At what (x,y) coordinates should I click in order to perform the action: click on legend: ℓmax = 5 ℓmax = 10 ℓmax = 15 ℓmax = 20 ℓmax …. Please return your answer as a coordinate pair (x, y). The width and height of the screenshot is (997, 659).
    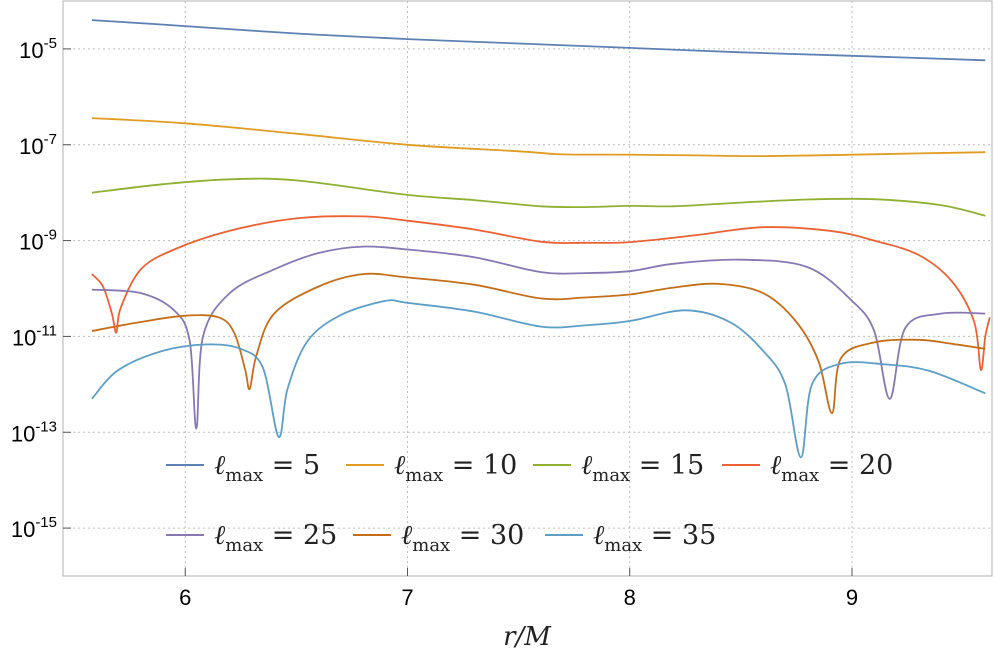
    Looking at the image, I should click on (529, 503).